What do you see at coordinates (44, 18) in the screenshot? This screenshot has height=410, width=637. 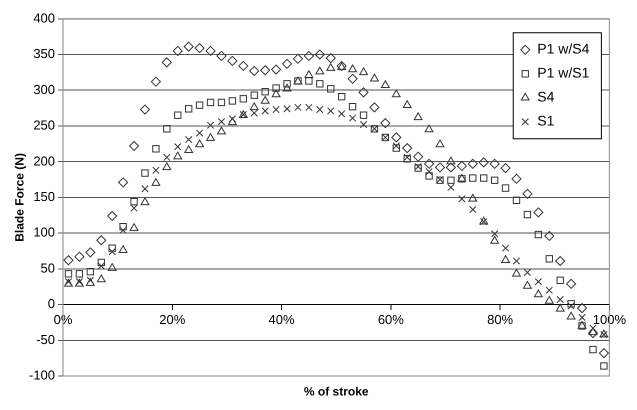 I see `y-tick-label: 400` at bounding box center [44, 18].